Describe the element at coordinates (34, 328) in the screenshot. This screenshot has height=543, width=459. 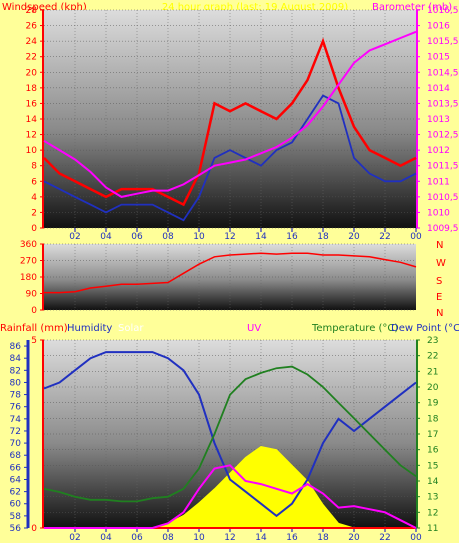
I see `rainfall-axis-label: Rainfall (mm)` at that location.